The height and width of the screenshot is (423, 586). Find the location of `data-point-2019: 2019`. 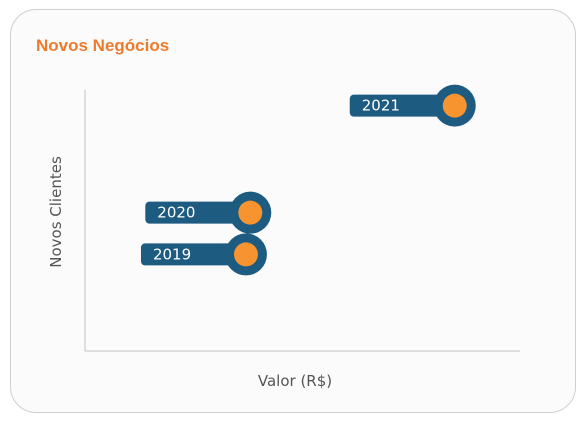

data-point-2019: 2019 is located at coordinates (203, 254).